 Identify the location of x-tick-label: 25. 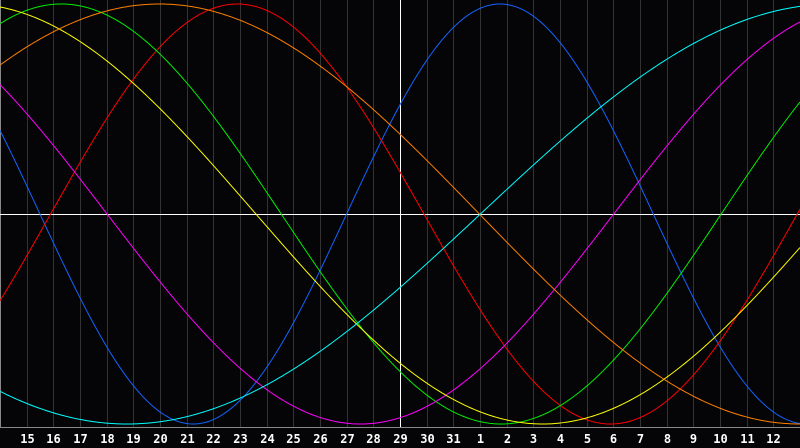
(293, 439).